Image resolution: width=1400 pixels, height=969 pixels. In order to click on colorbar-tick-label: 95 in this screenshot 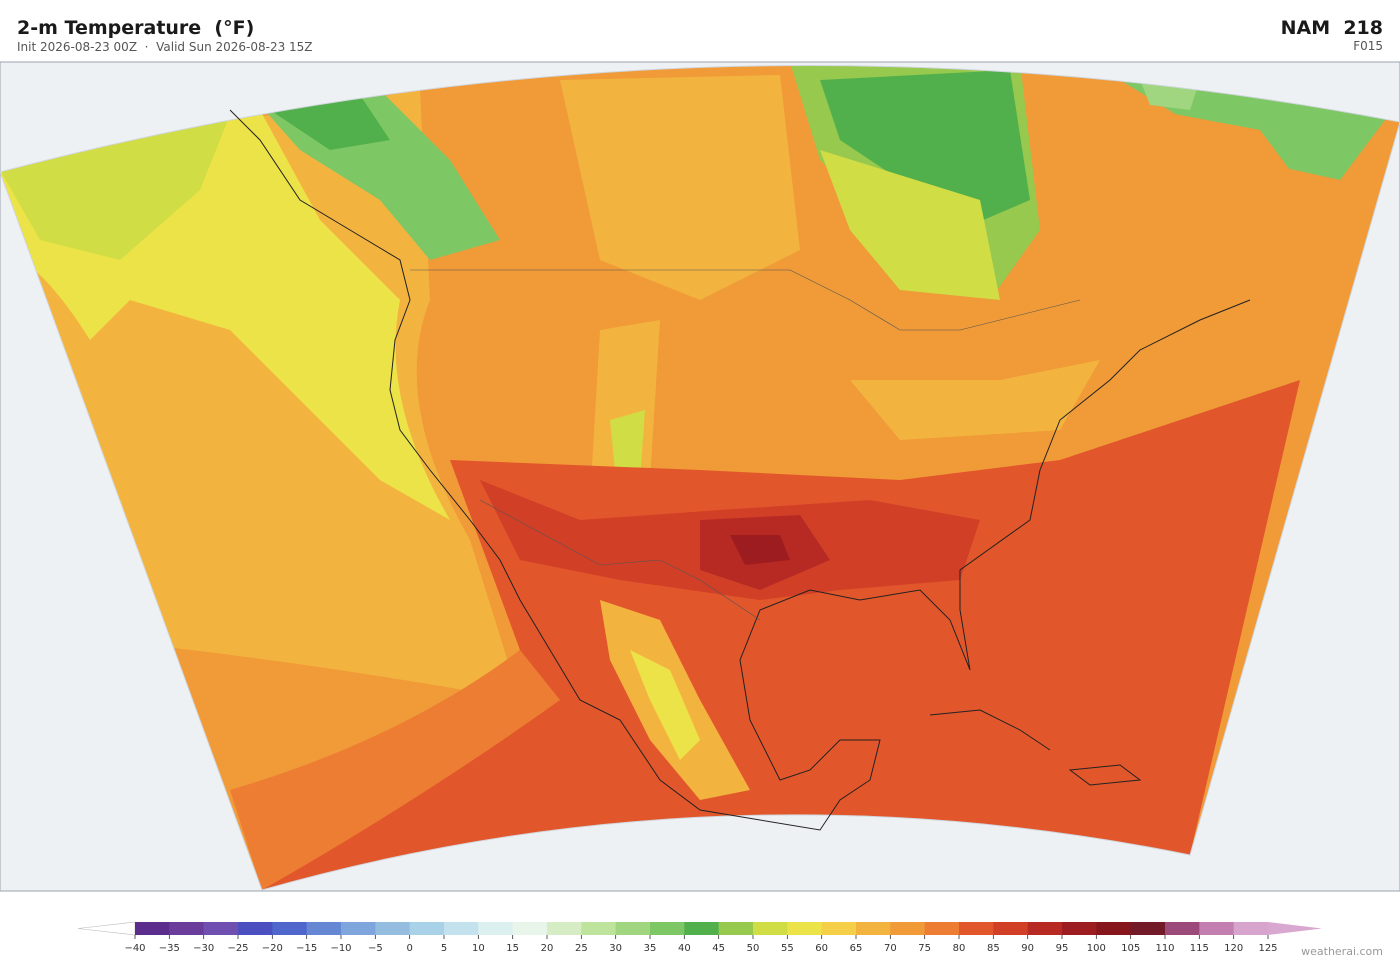, I will do `click(1062, 948)`.